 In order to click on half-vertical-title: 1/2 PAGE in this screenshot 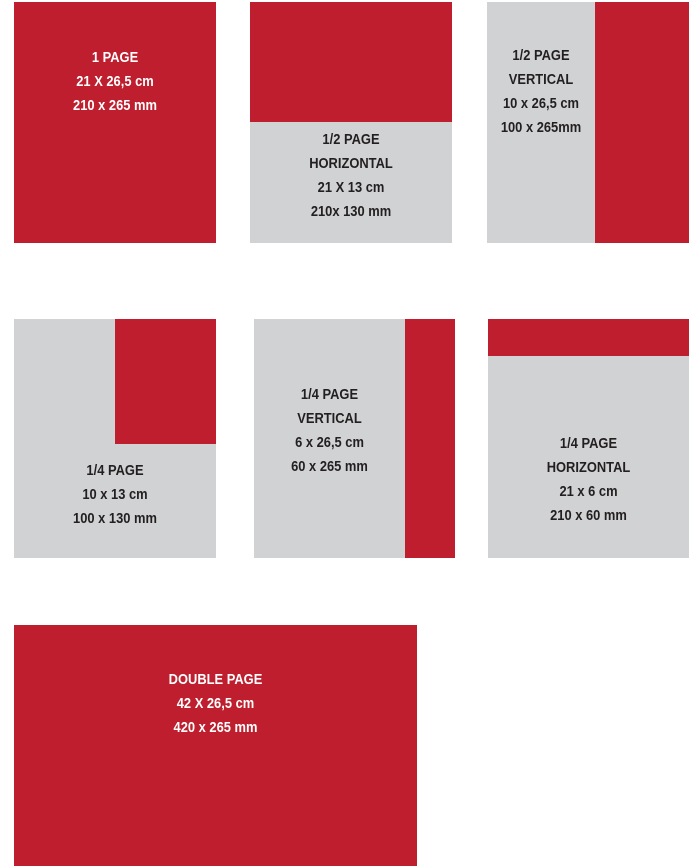, I will do `click(541, 55)`.